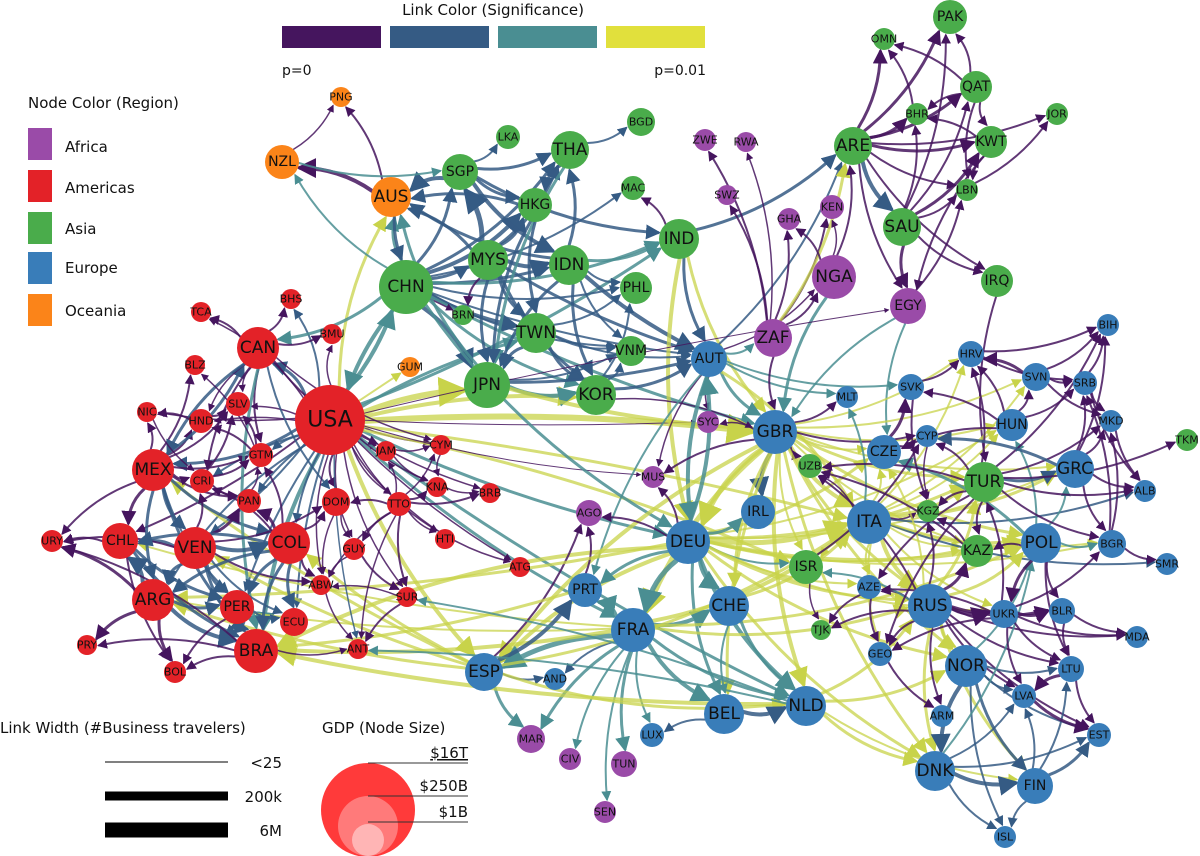 The image size is (1200, 856). I want to click on node-circle-pak, so click(950, 17).